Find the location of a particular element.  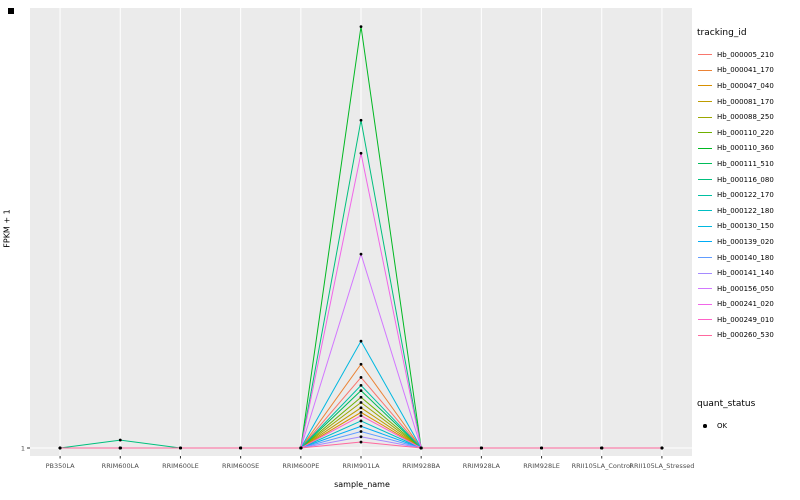

legend-item: Hb_000088_250 is located at coordinates (748, 117).